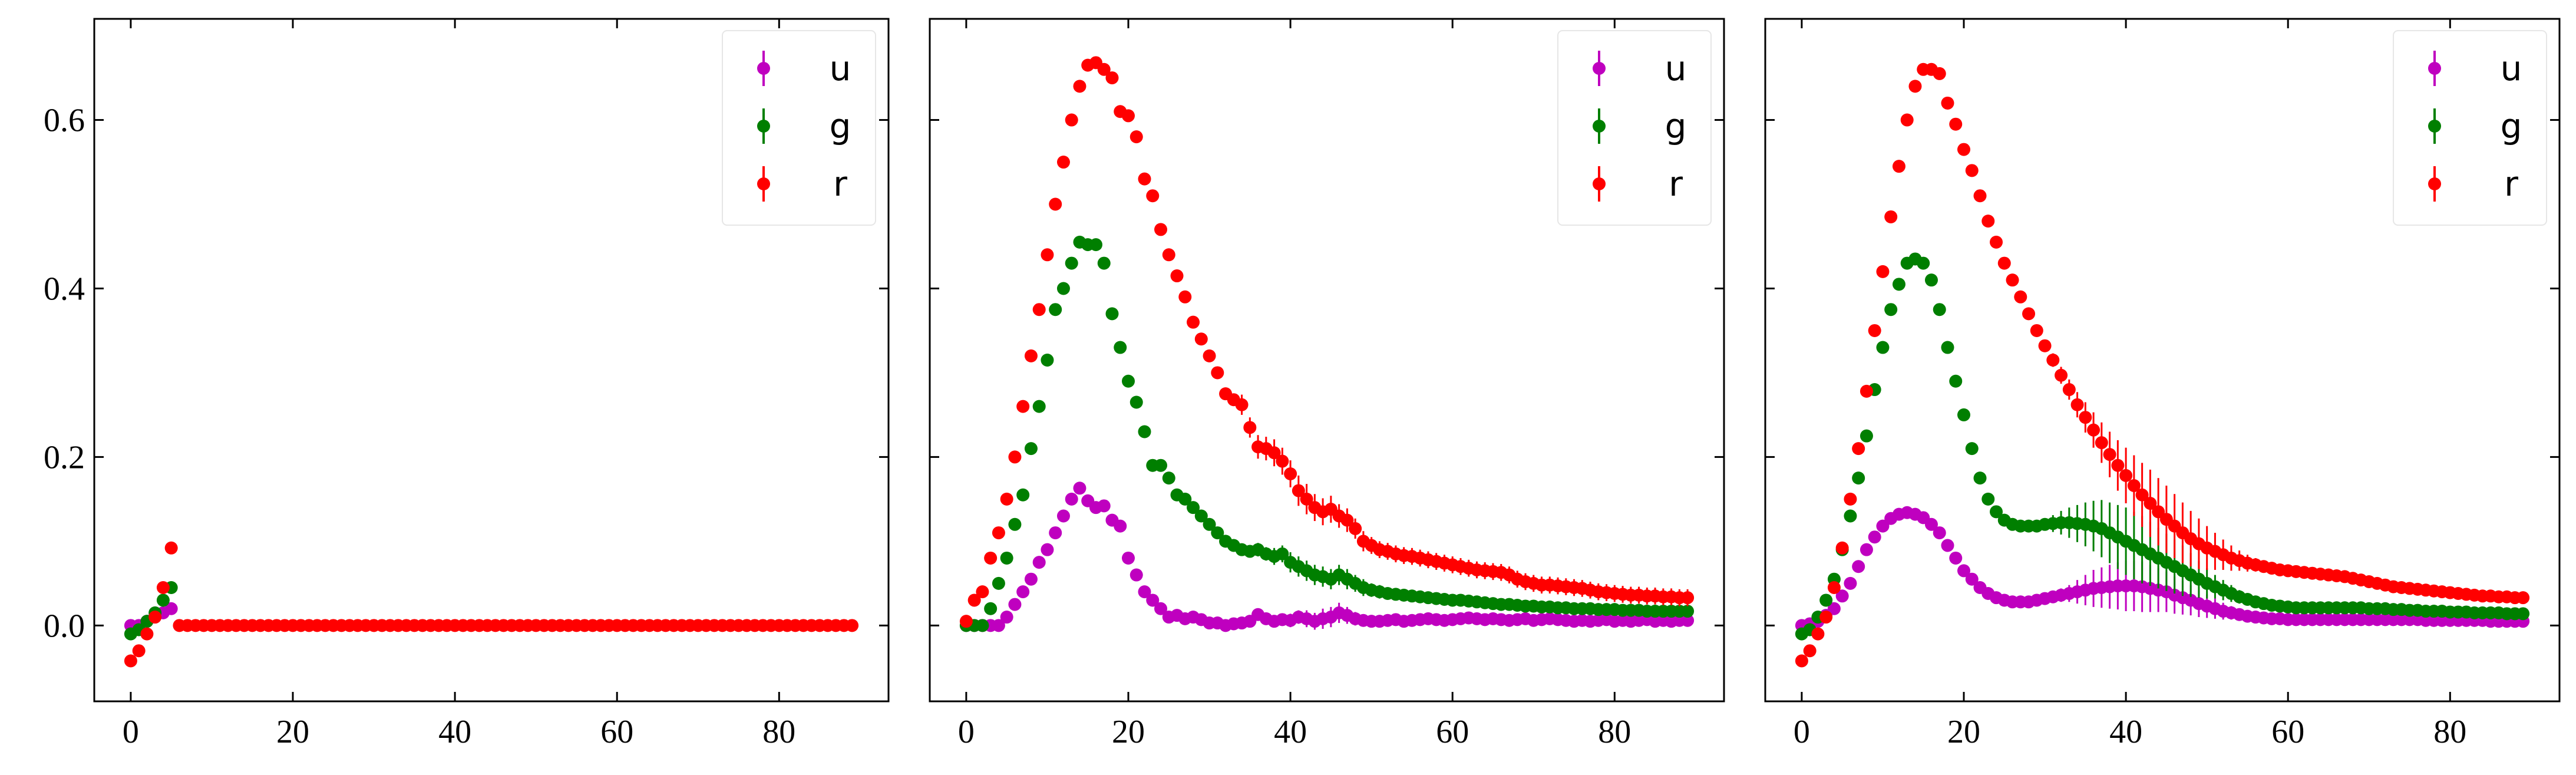  What do you see at coordinates (2434, 184) in the screenshot?
I see `legend-marker-r` at bounding box center [2434, 184].